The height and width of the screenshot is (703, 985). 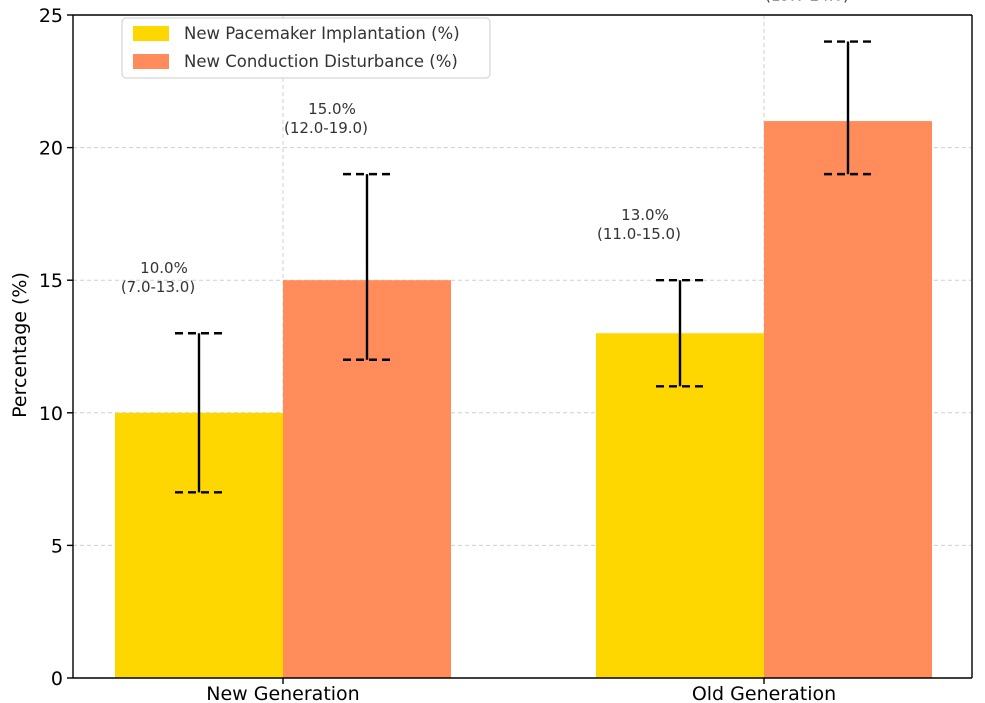 I want to click on y-tick-label: 15, so click(x=51, y=281).